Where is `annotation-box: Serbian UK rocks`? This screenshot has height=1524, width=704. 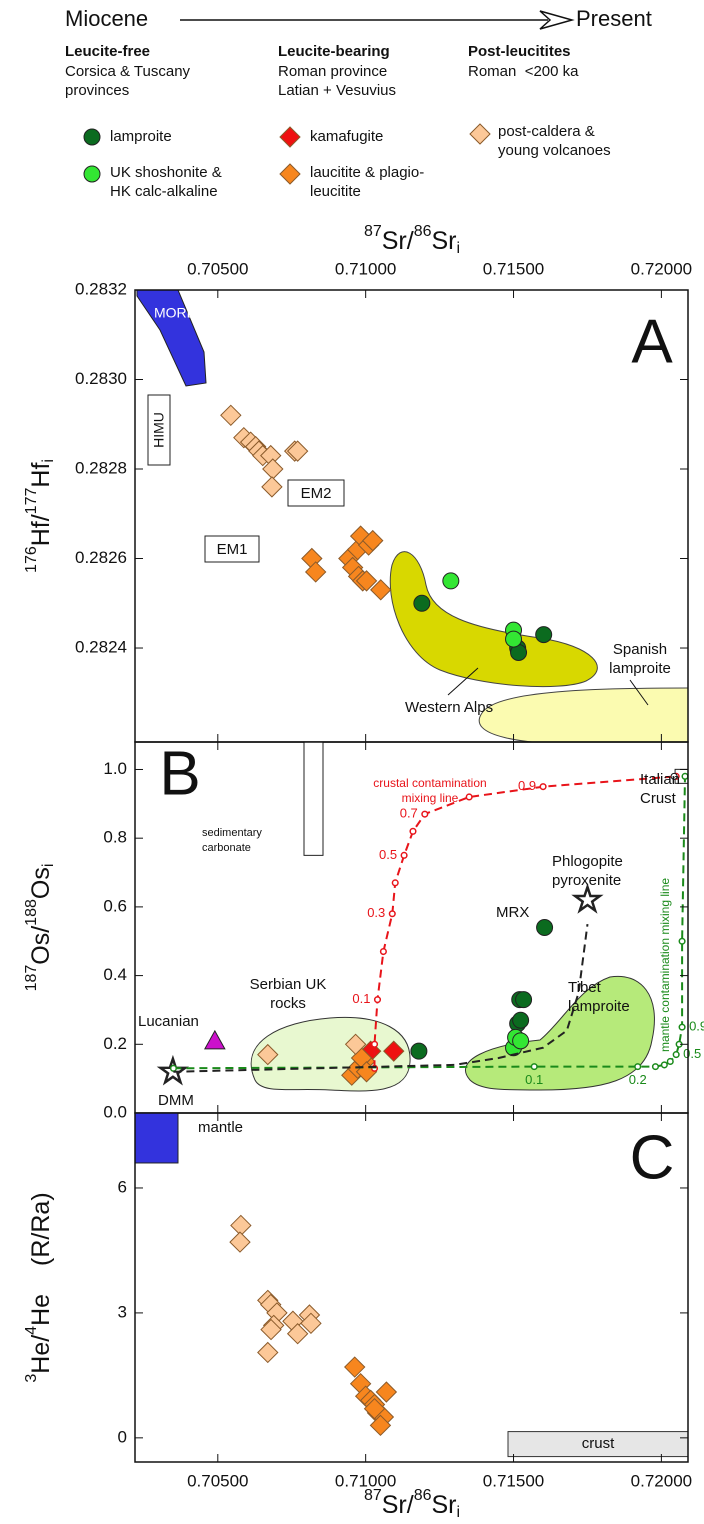
annotation-box: Serbian UK rocks is located at coordinates (288, 994).